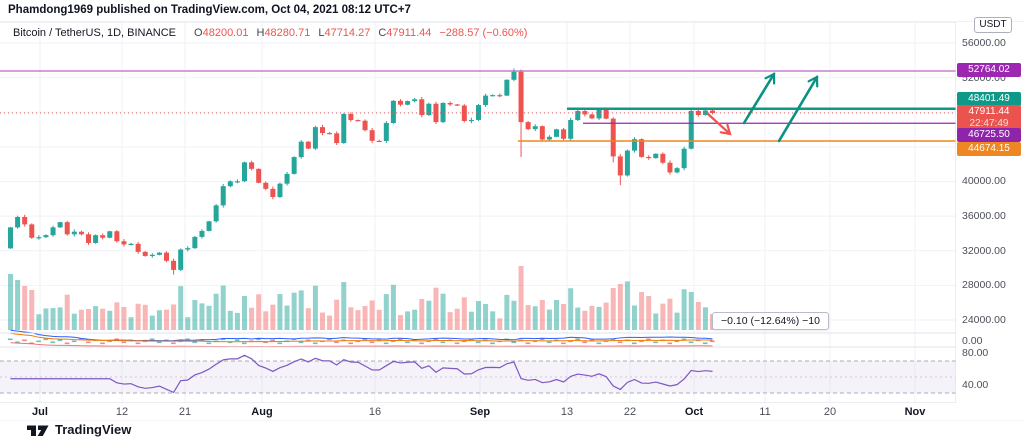 Image resolution: width=1024 pixels, height=439 pixels. Describe the element at coordinates (984, 216) in the screenshot. I see `price-tick-label: 36000.00` at that location.